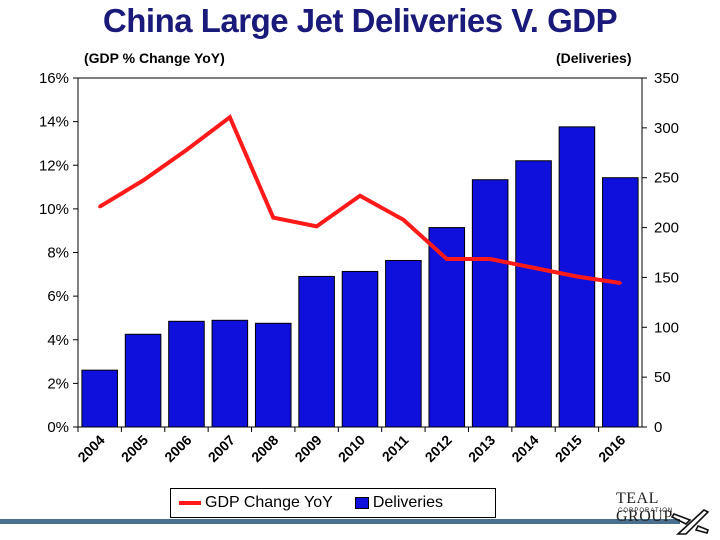 The width and height of the screenshot is (720, 540). I want to click on x-axis-tick-label: 2004, so click(90, 448).